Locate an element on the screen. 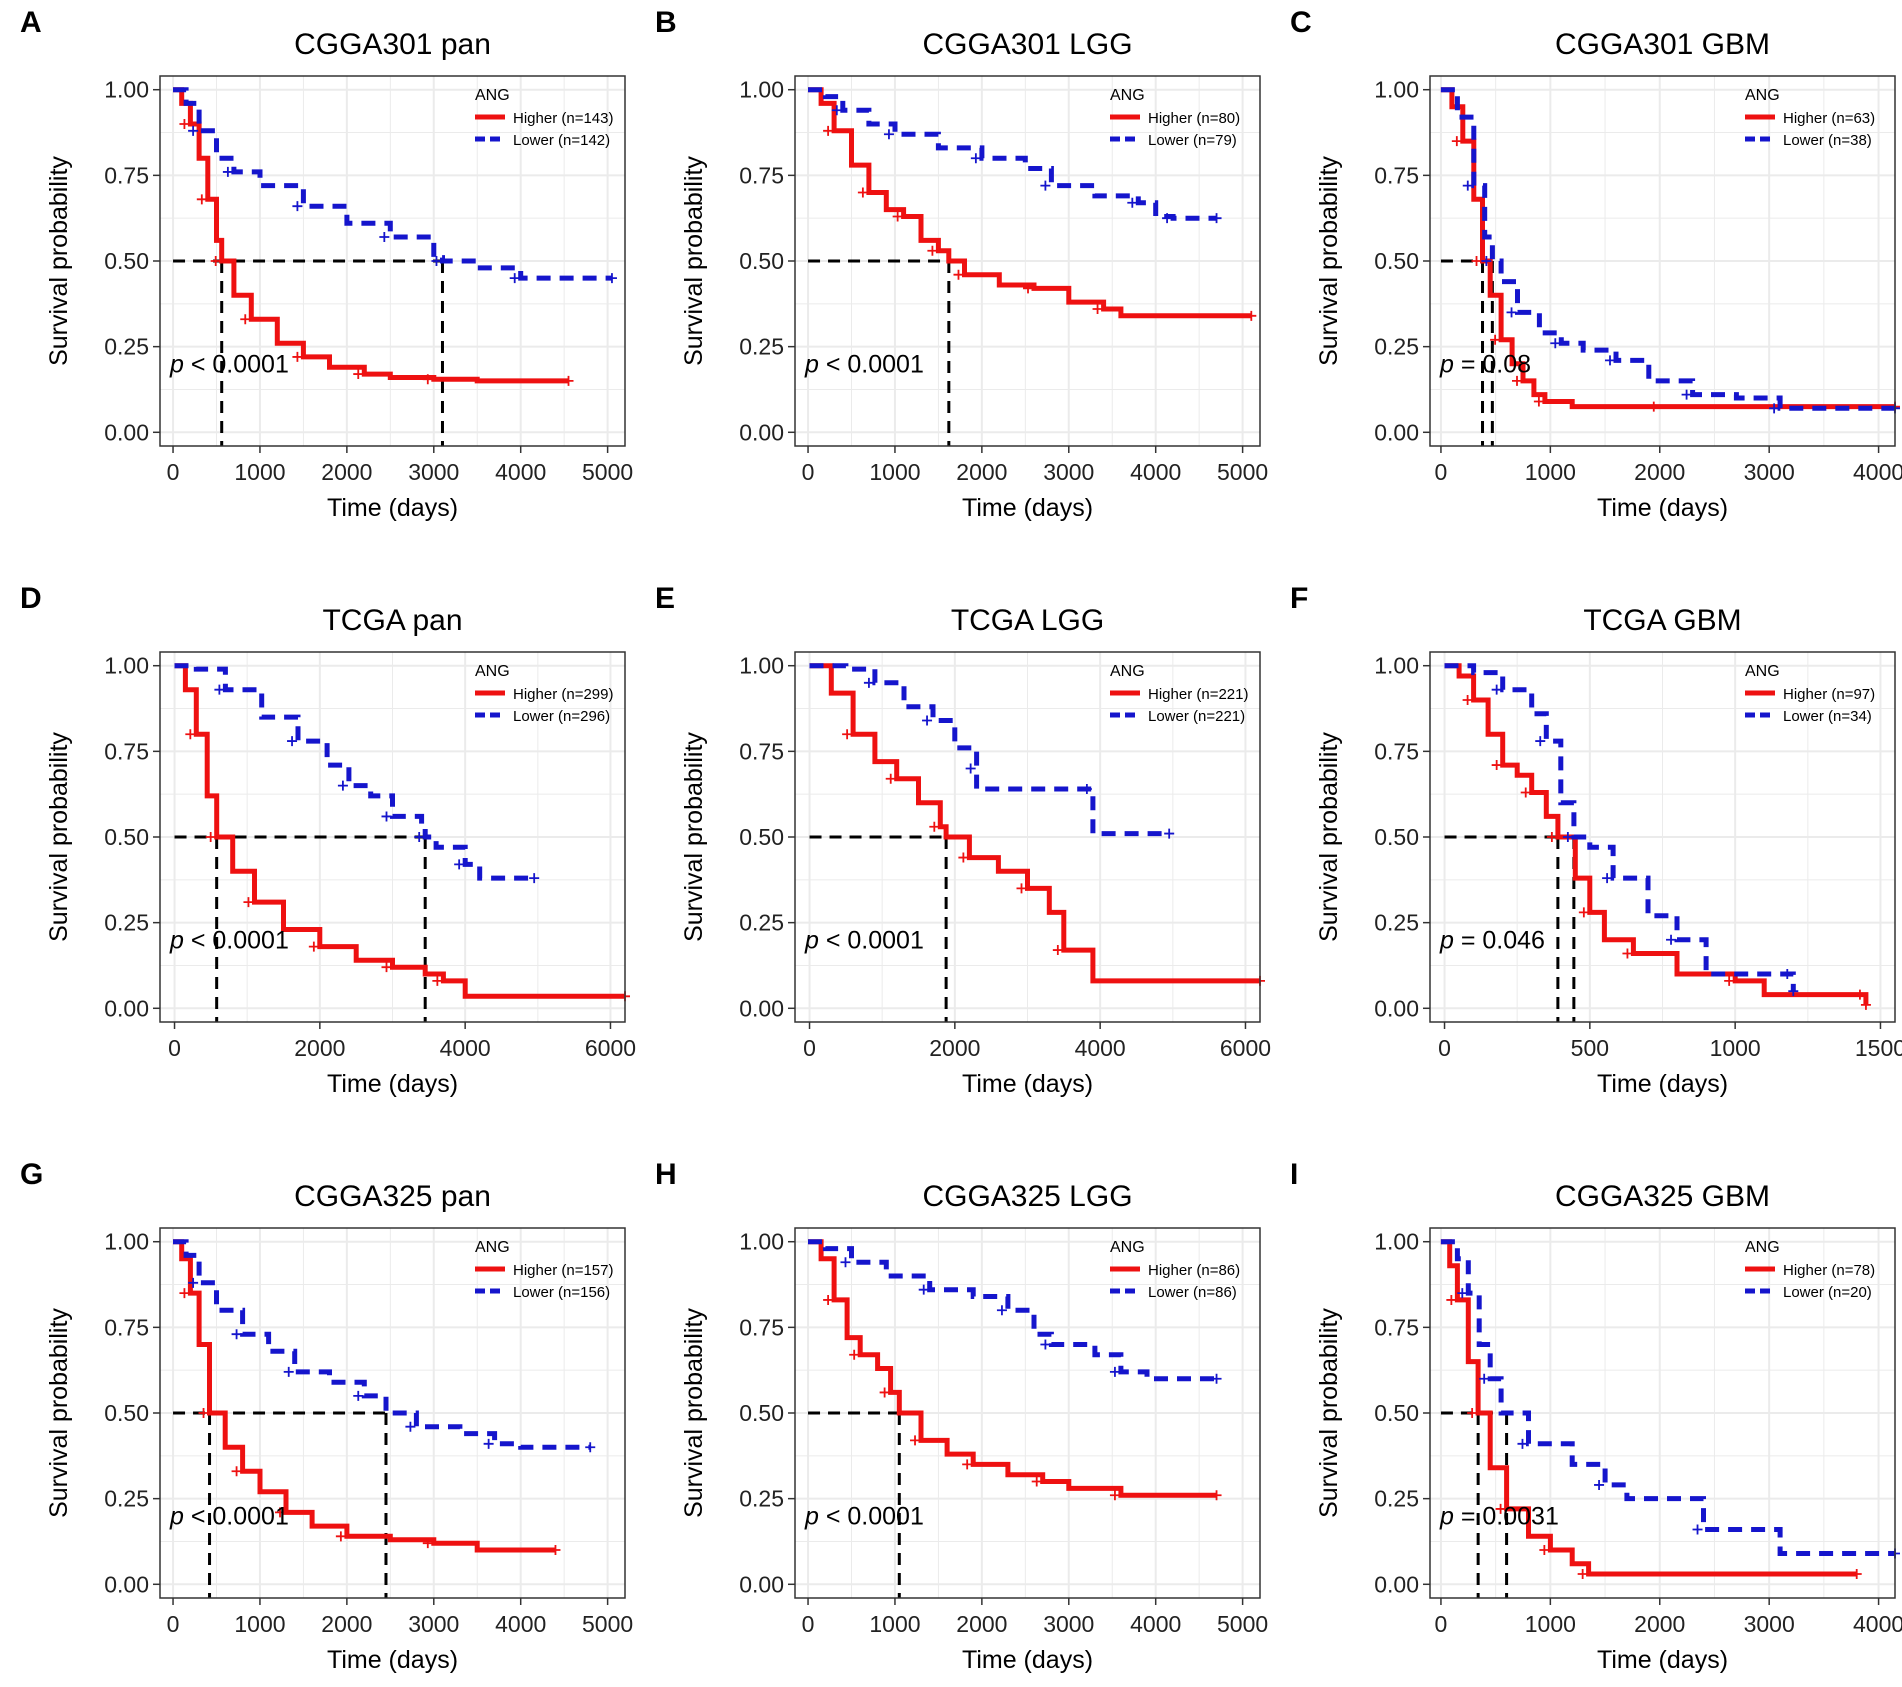 This screenshot has width=1902, height=1687. median-lines is located at coordinates (878, 928).